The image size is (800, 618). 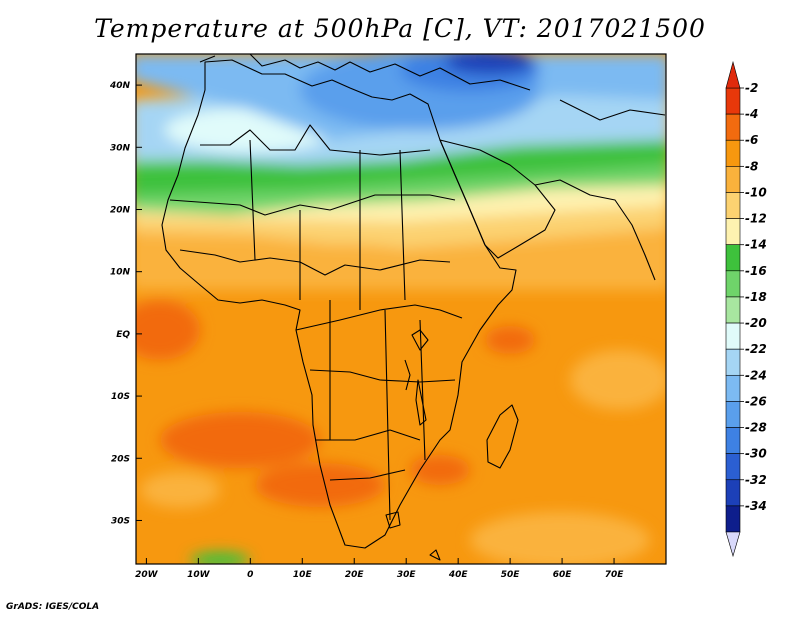 I want to click on lon-tick-label: 10W, so click(x=199, y=575).